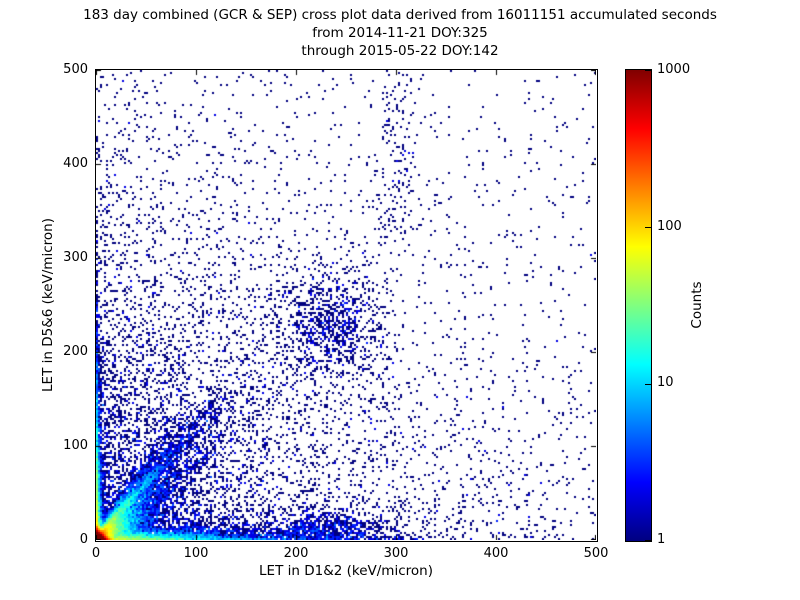 The image size is (800, 600). Describe the element at coordinates (75, 351) in the screenshot. I see `y-tick-label: 200` at that location.